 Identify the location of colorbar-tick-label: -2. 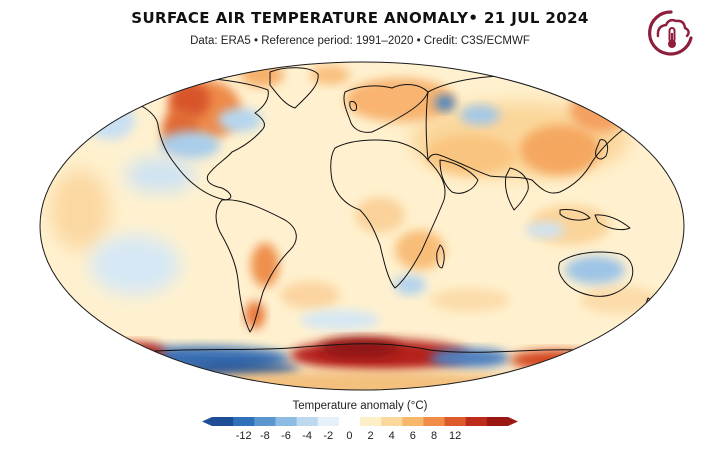
(328, 436).